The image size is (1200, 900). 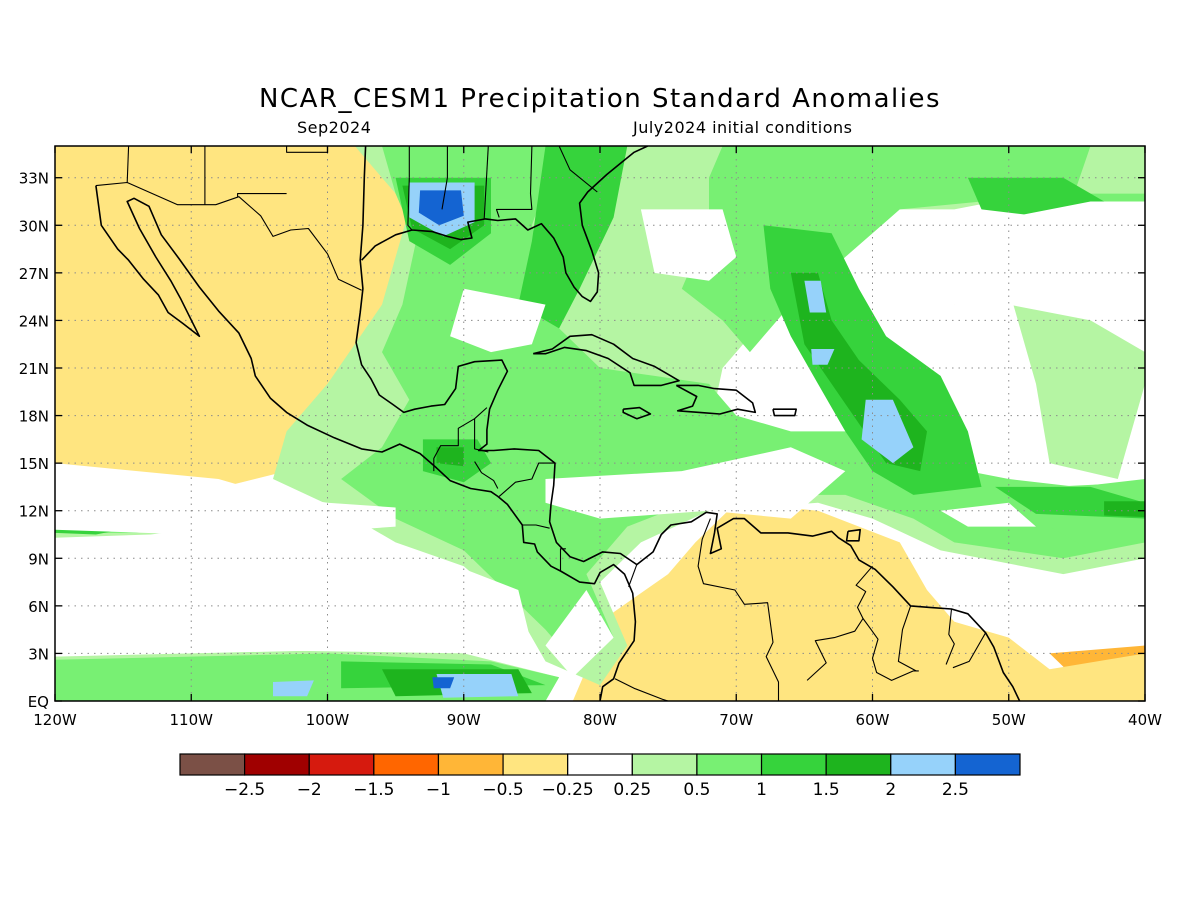 I want to click on lat-tick-label: EQ, so click(x=38, y=702).